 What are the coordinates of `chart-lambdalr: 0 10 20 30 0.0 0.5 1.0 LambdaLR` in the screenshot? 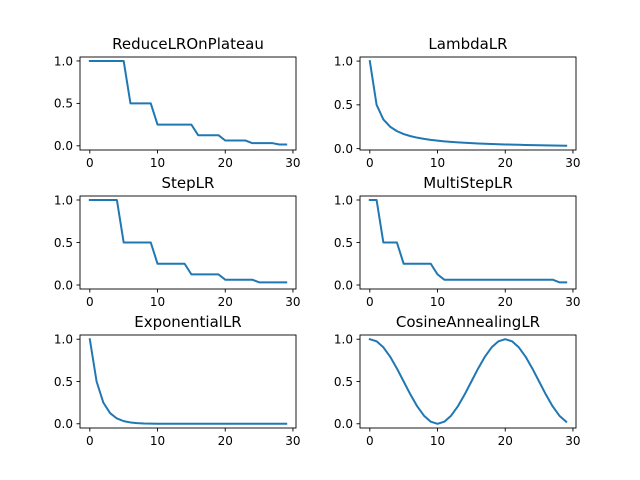 It's located at (457, 102).